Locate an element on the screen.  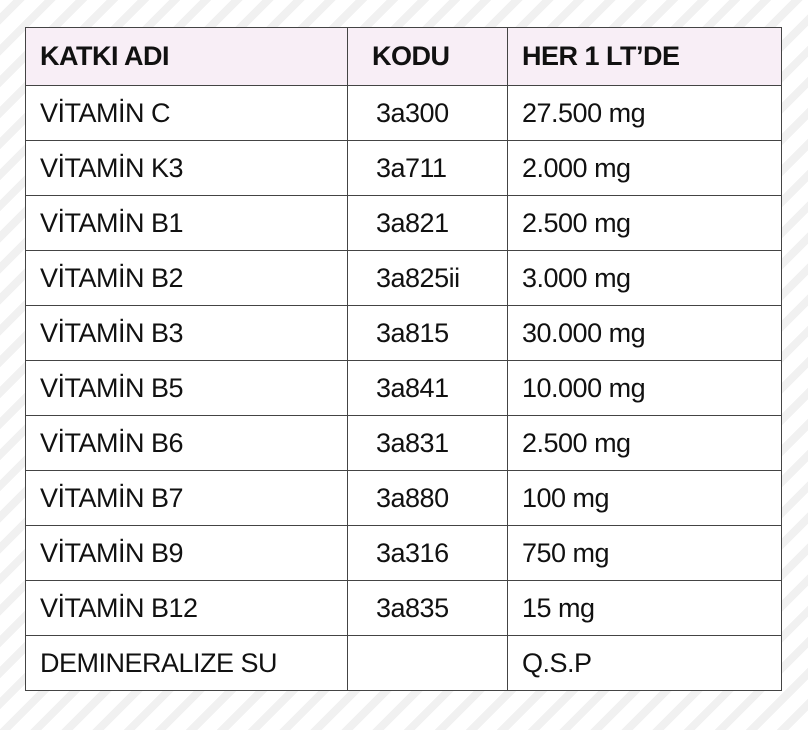
header-cell: KATKI ADI is located at coordinates (186, 56).